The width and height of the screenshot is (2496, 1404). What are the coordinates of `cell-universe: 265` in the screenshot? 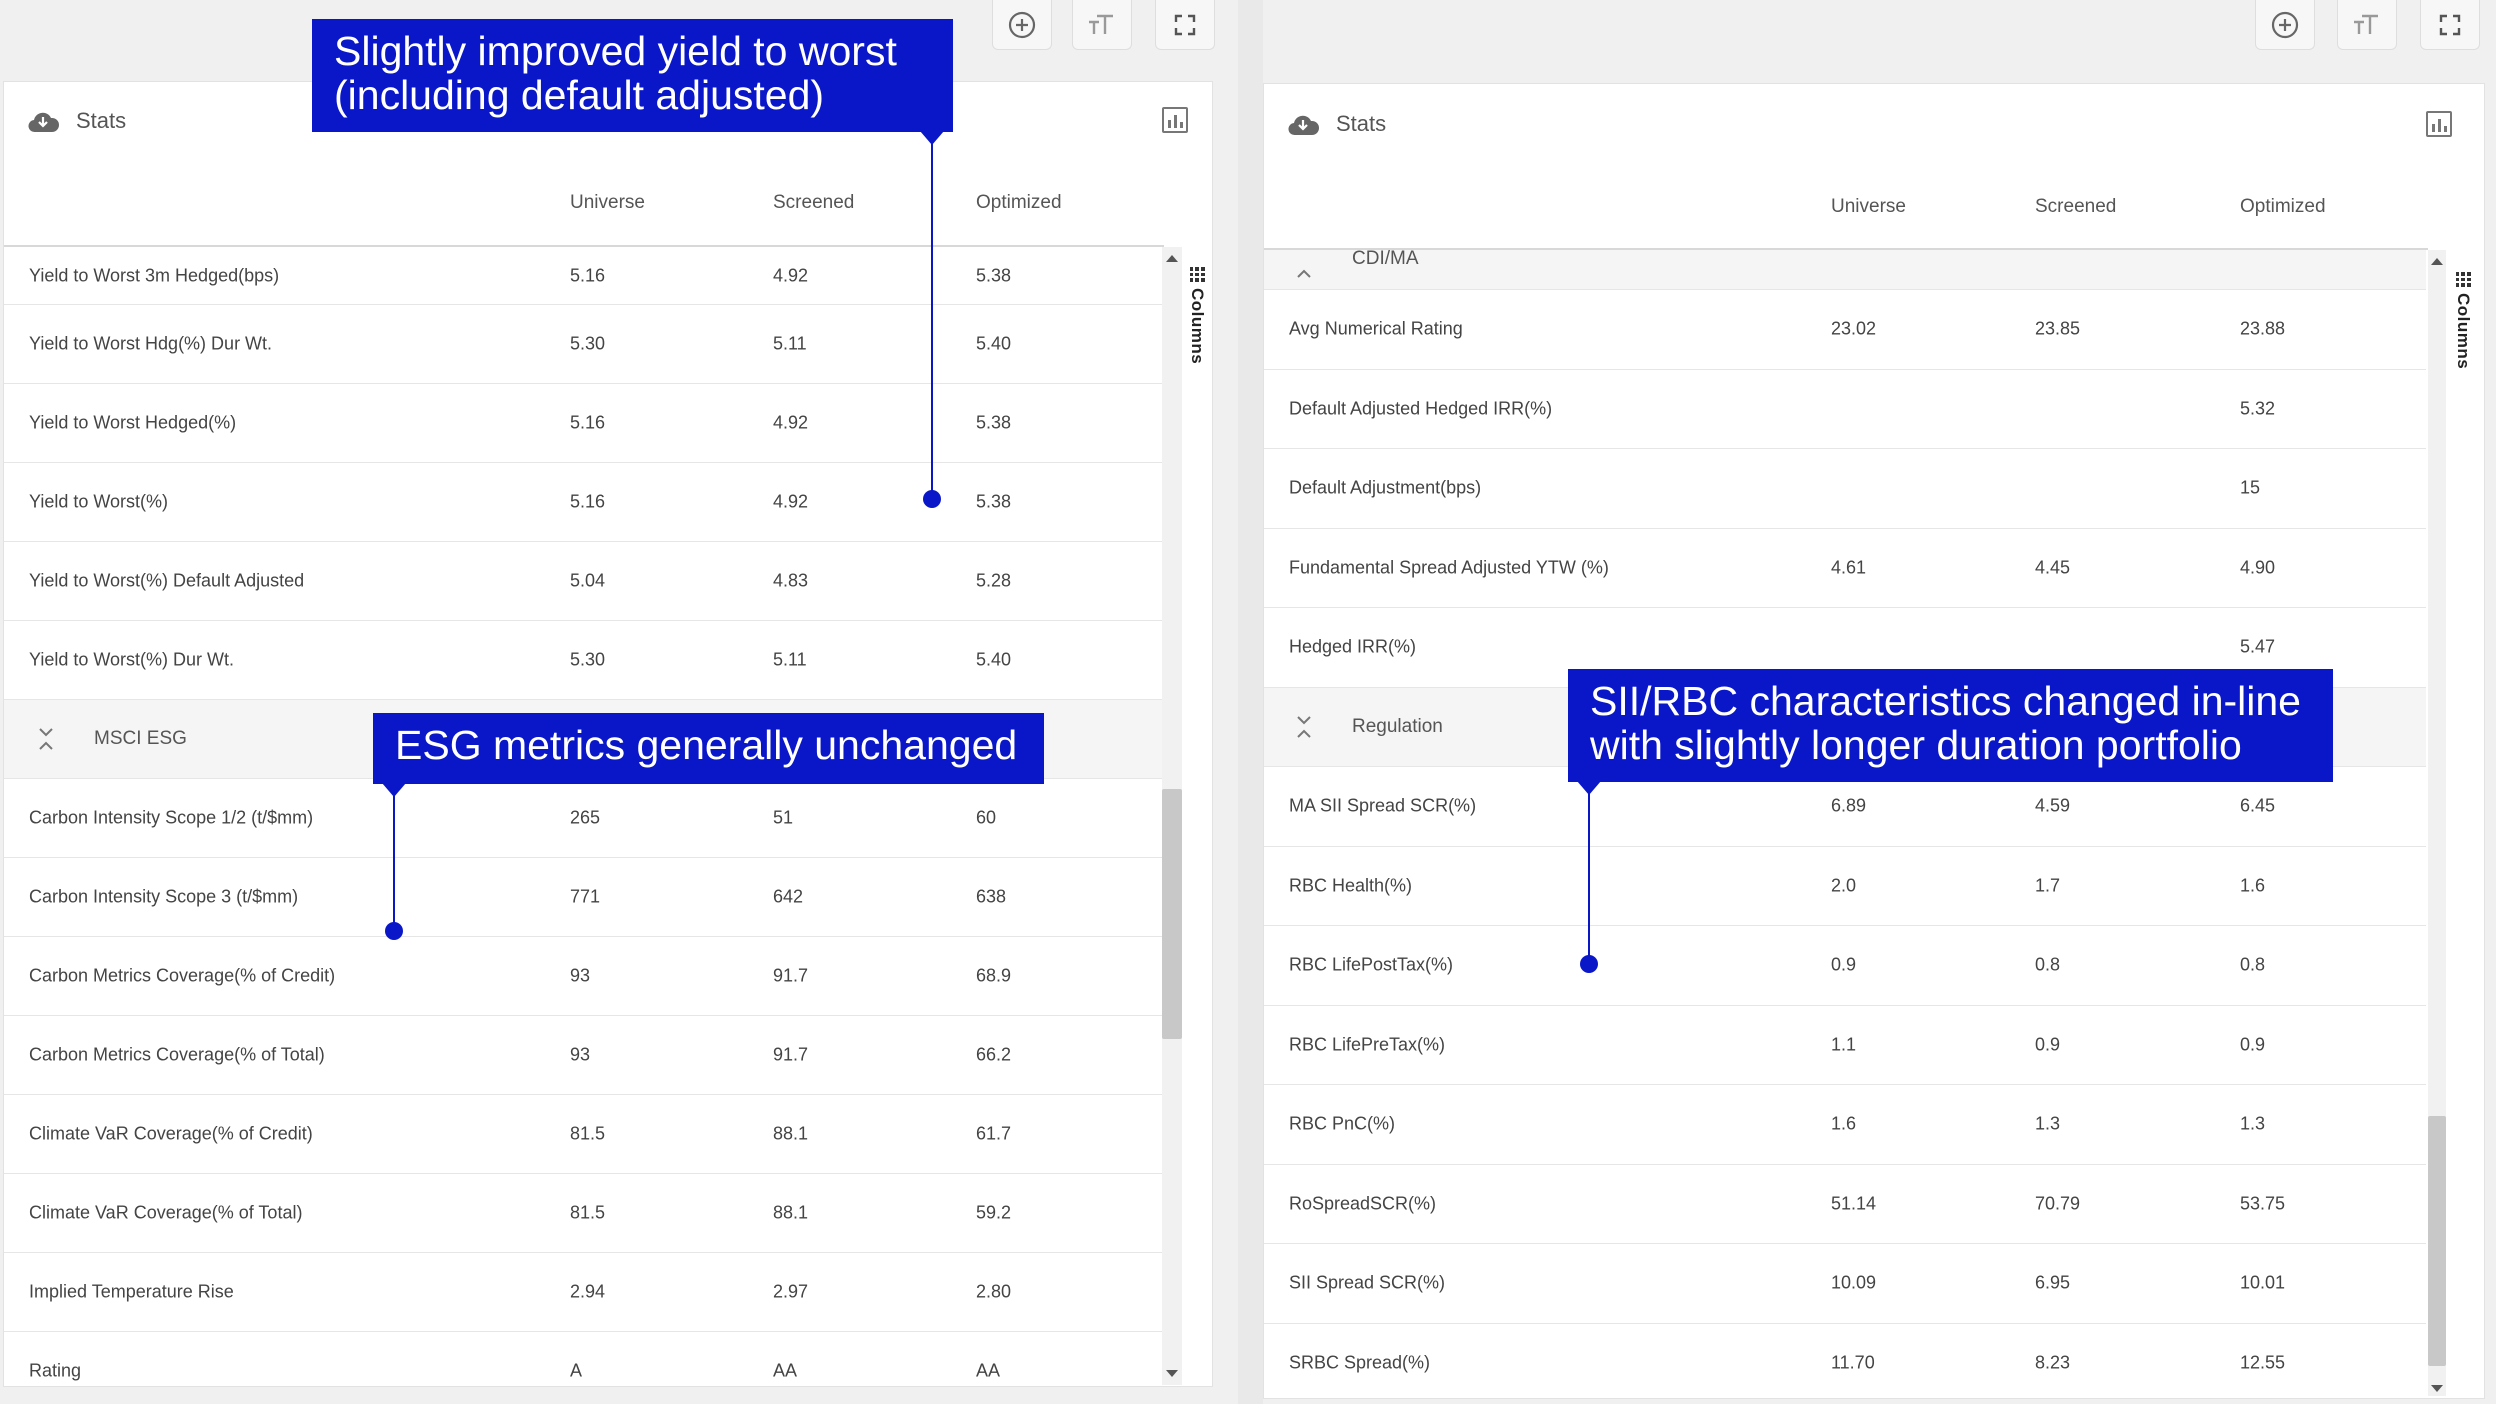 It's located at (585, 817).